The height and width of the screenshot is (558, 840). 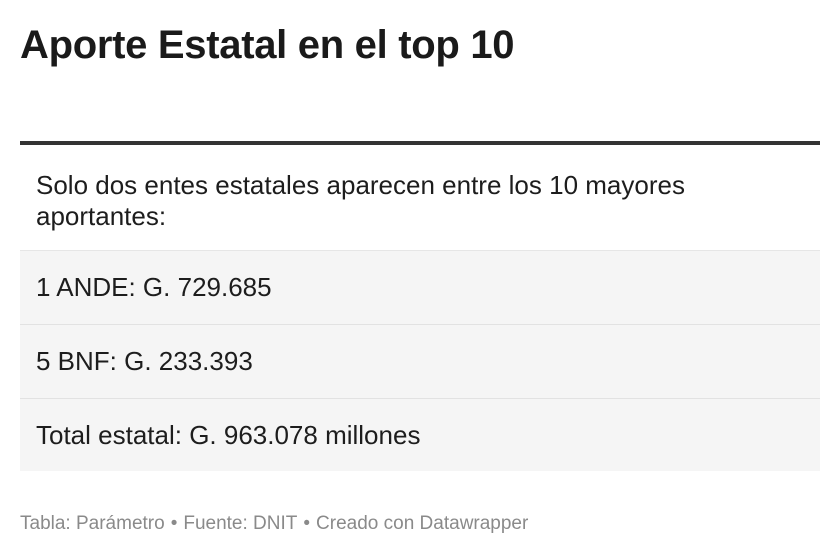 What do you see at coordinates (420, 362) in the screenshot?
I see `table-row-bnf: 5 BNF: G. 233.393` at bounding box center [420, 362].